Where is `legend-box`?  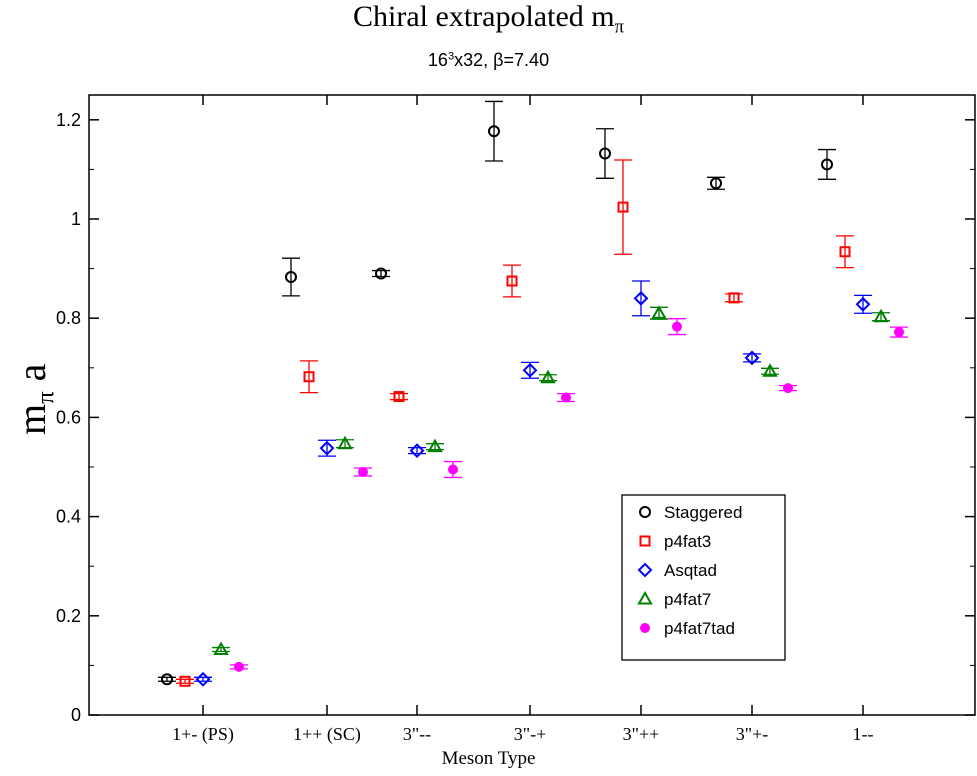 legend-box is located at coordinates (703, 577).